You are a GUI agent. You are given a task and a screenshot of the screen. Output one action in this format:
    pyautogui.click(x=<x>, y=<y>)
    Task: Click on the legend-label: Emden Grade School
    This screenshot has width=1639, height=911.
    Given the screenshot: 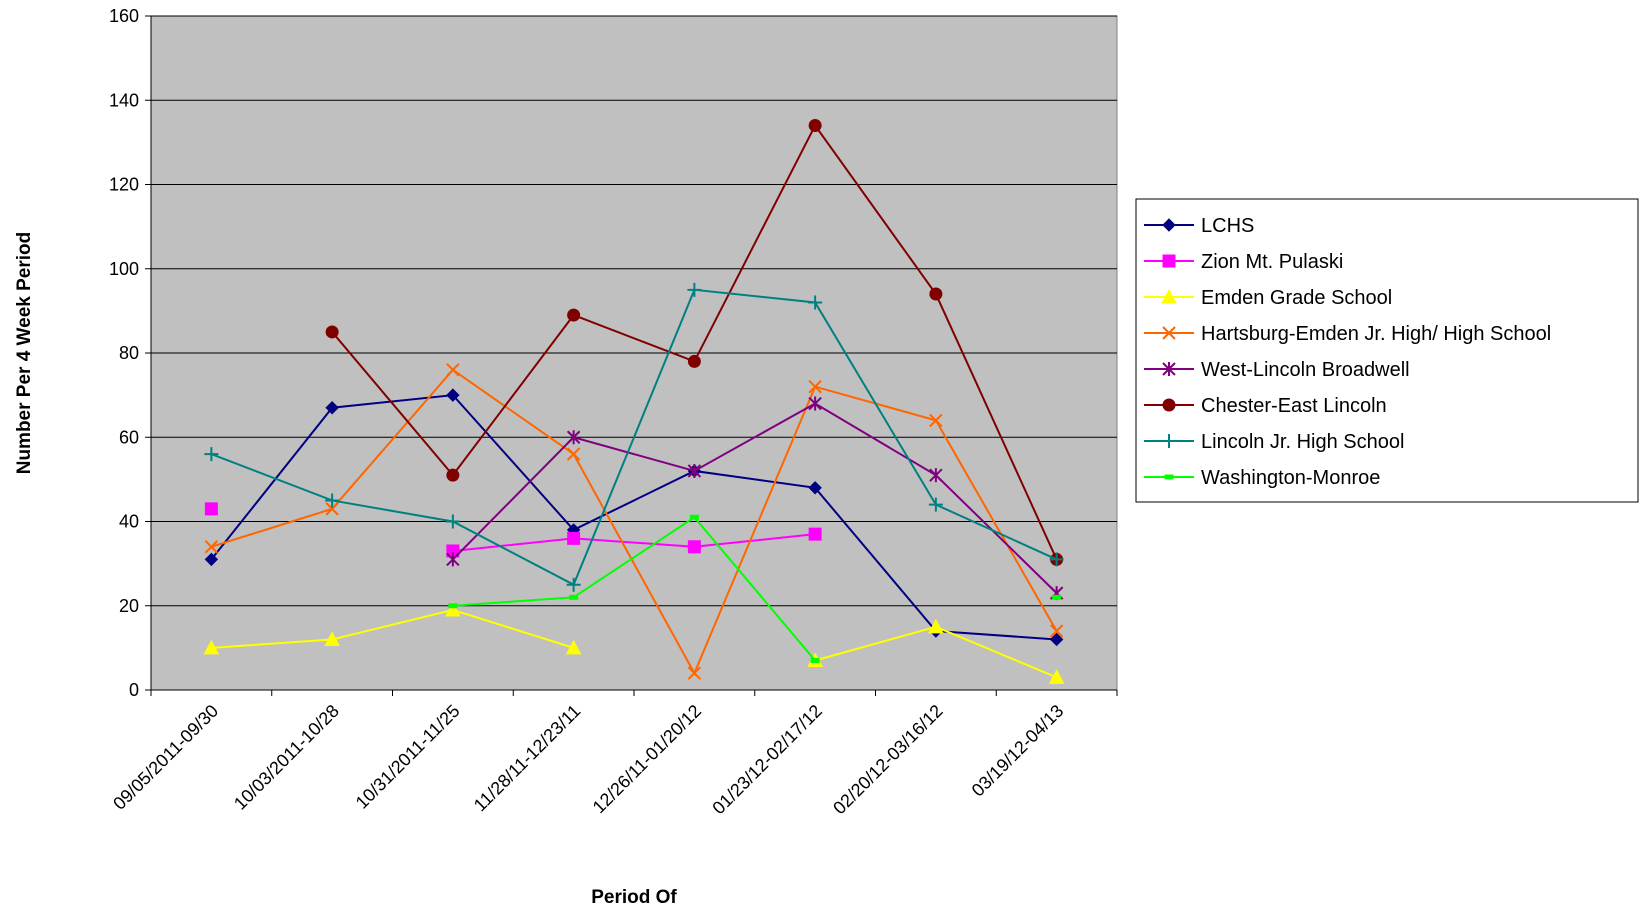 What is the action you would take?
    pyautogui.click(x=1296, y=298)
    